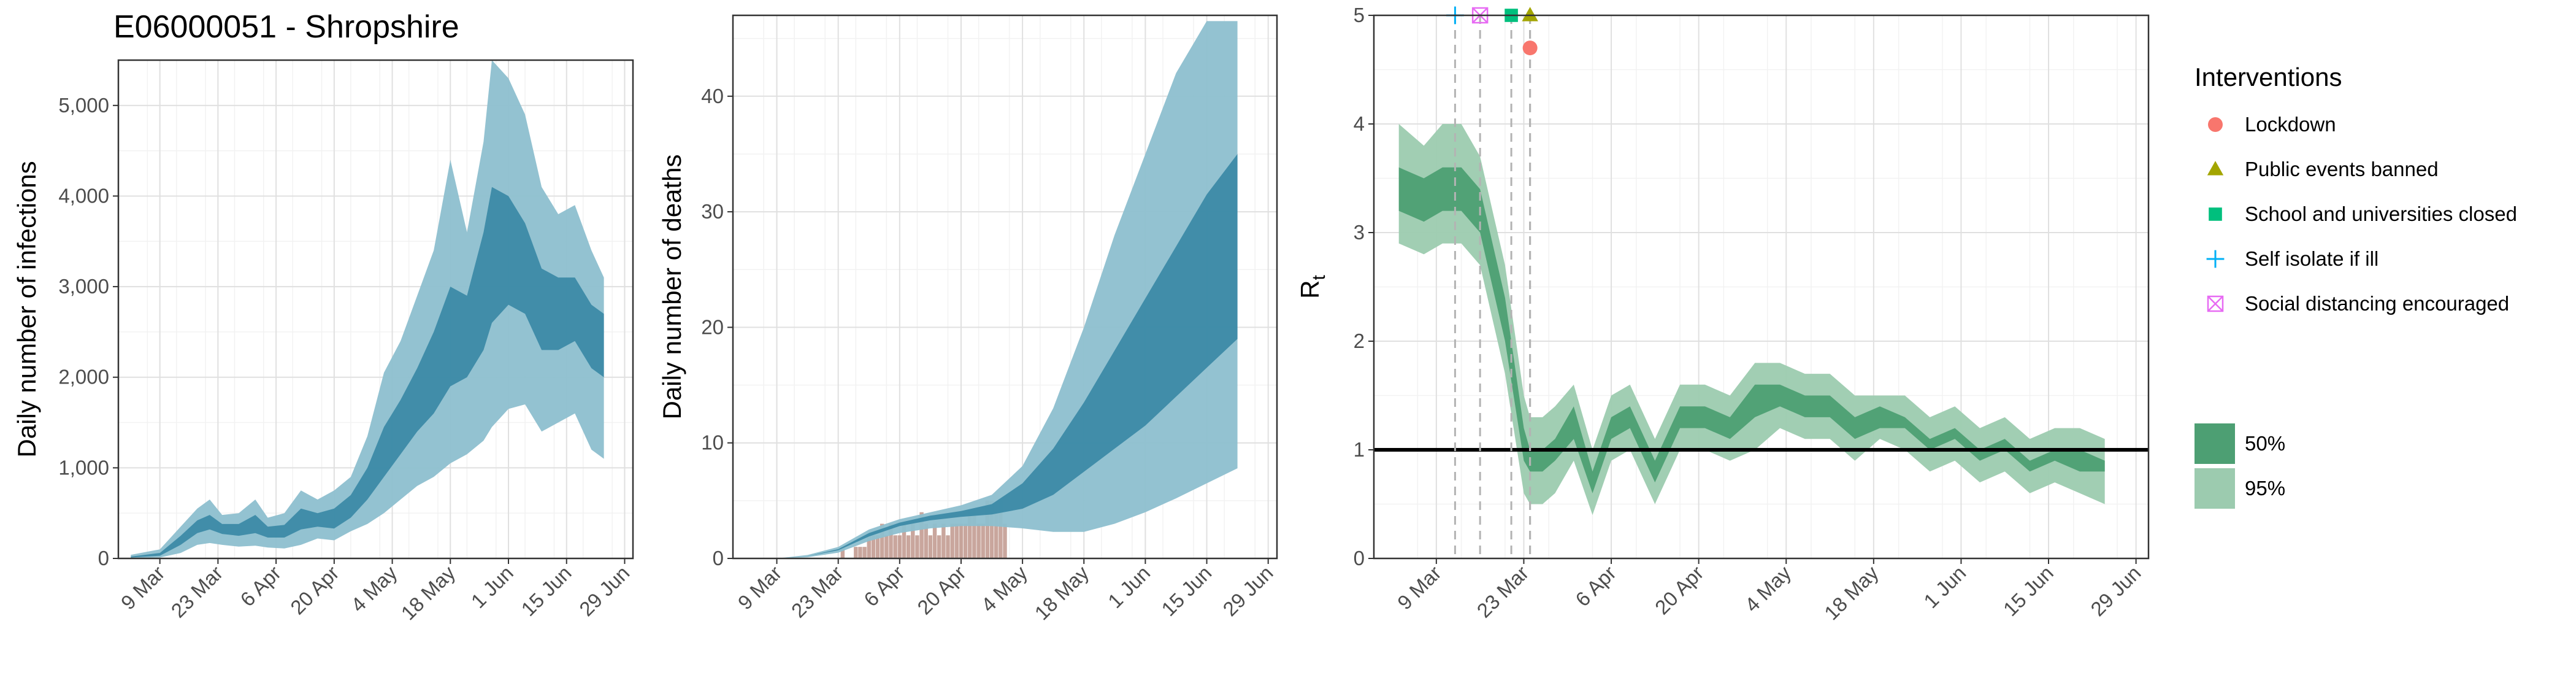 The width and height of the screenshot is (2576, 683). Describe the element at coordinates (286, 27) in the screenshot. I see `chart-title: E06000051 - Shropshire` at that location.